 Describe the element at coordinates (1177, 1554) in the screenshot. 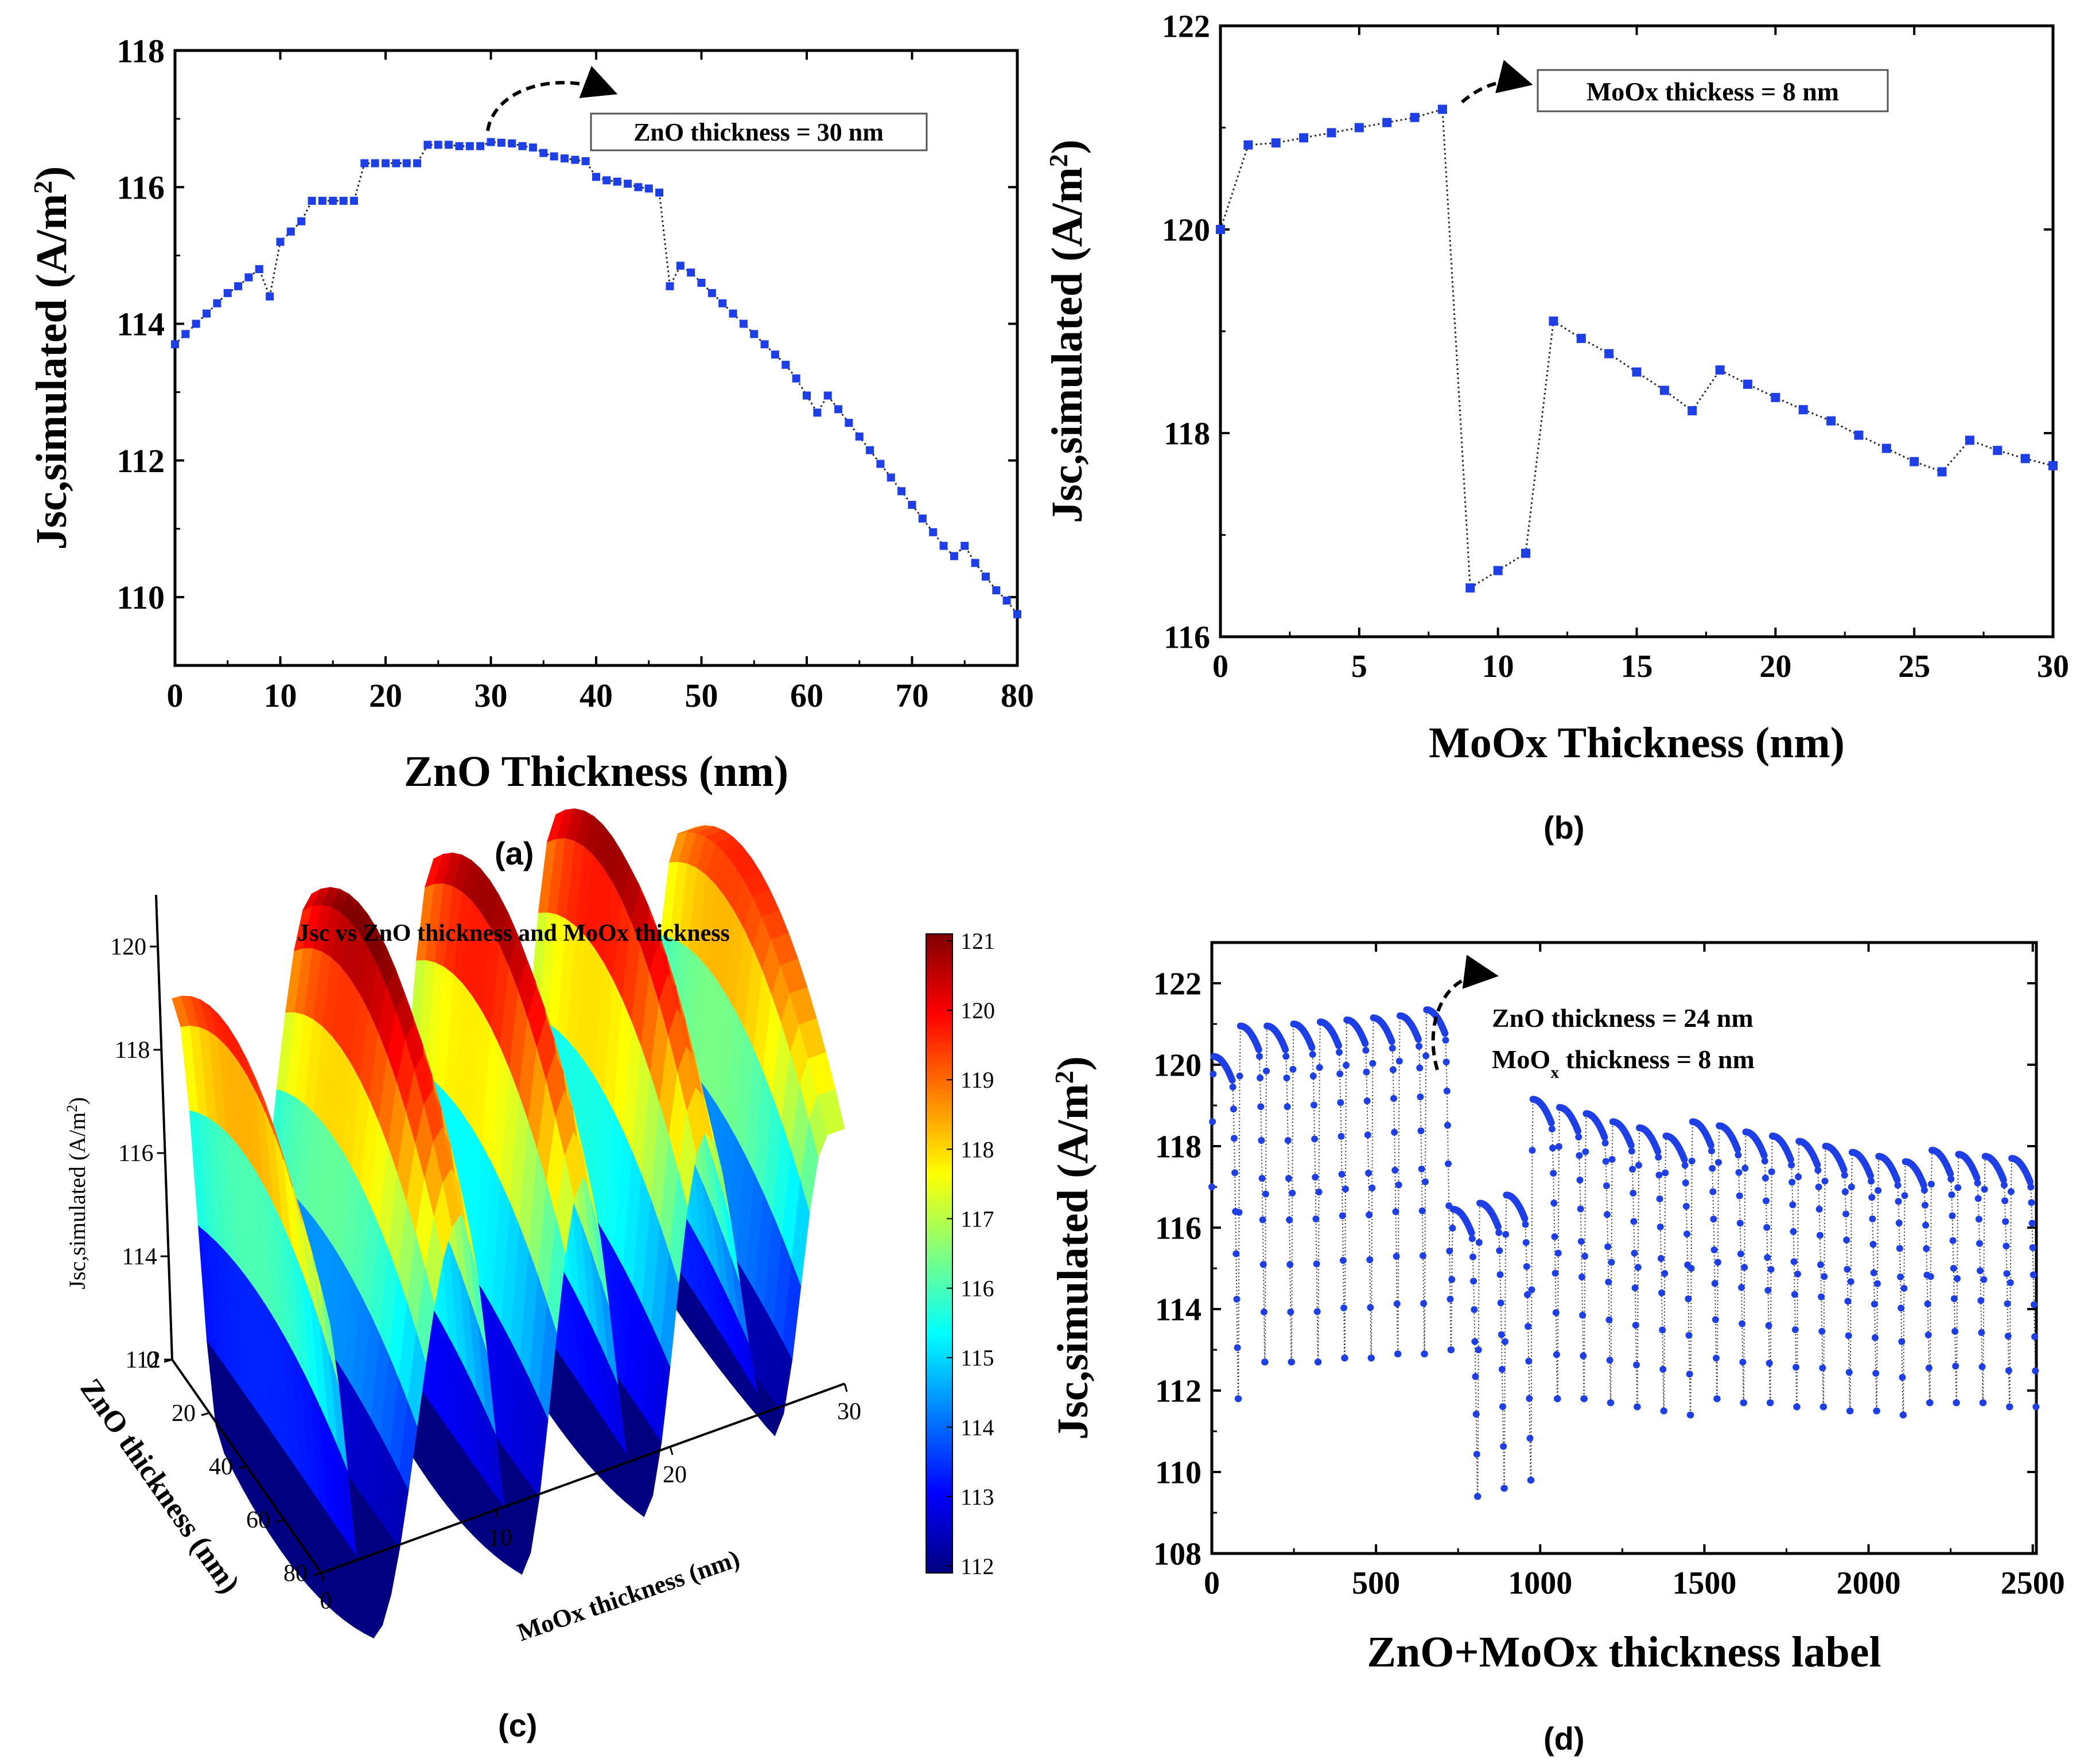

I see `y-tick-label: 108` at that location.